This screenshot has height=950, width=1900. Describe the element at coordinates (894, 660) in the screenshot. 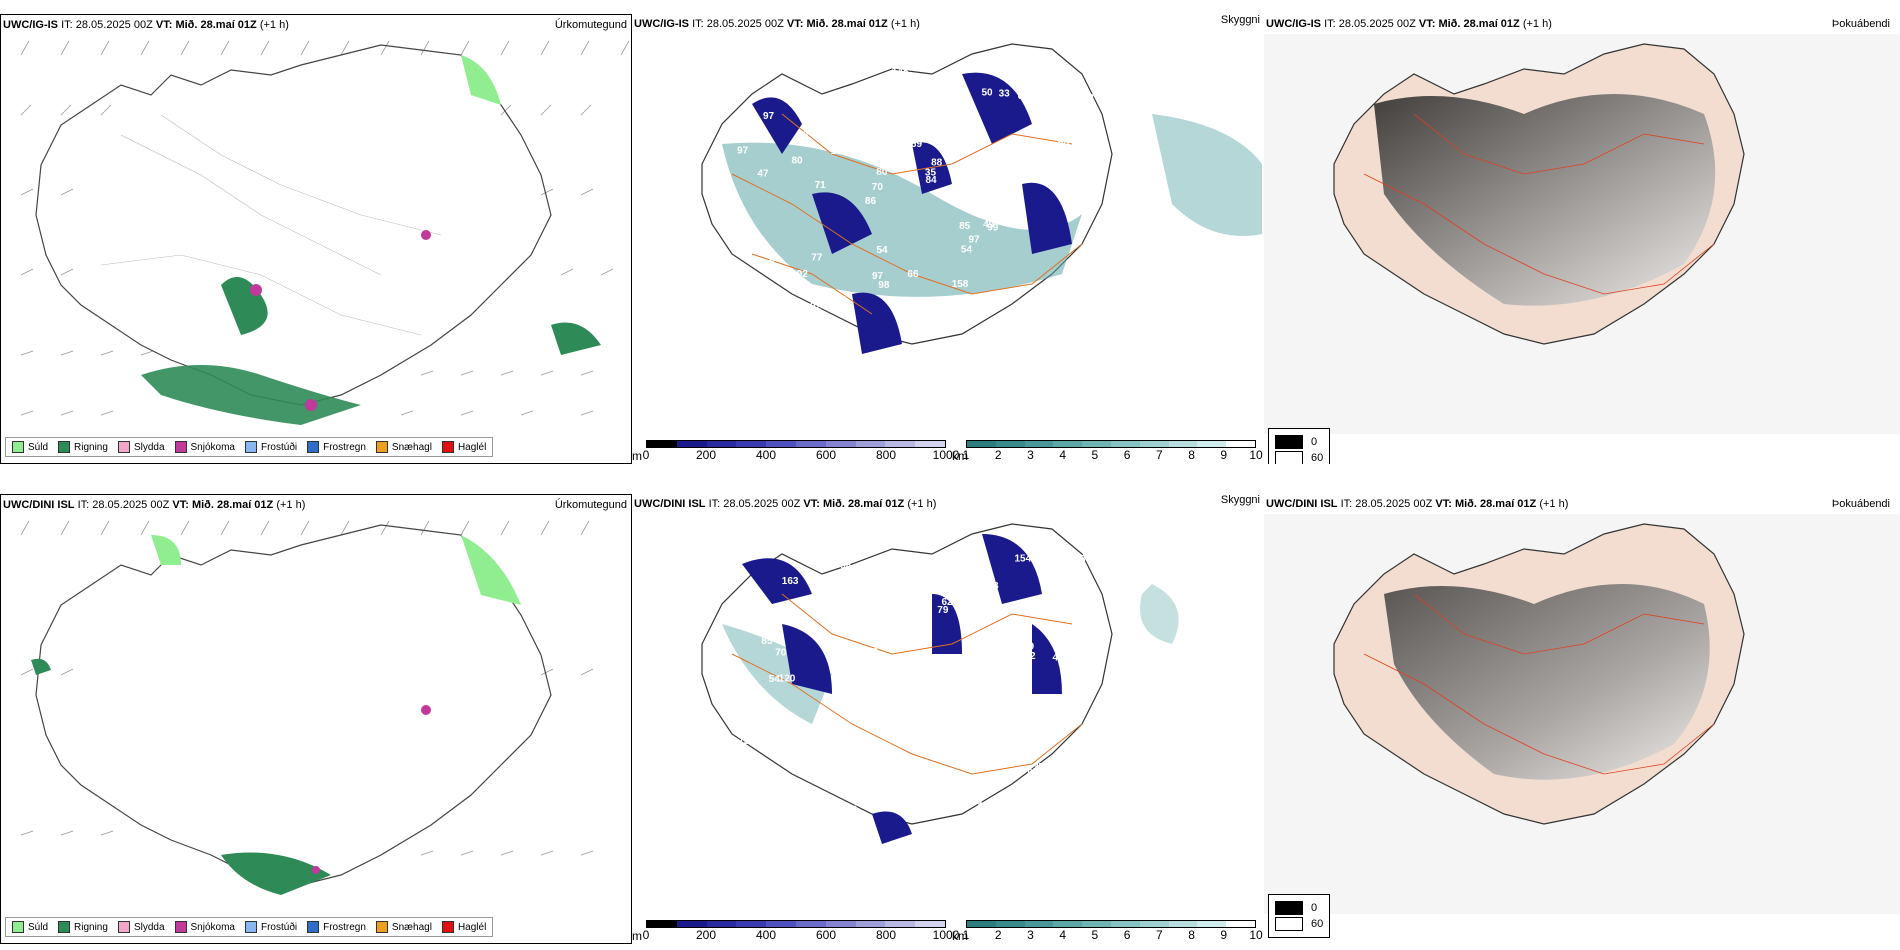

I see `cloudbase-value-label: 111` at that location.